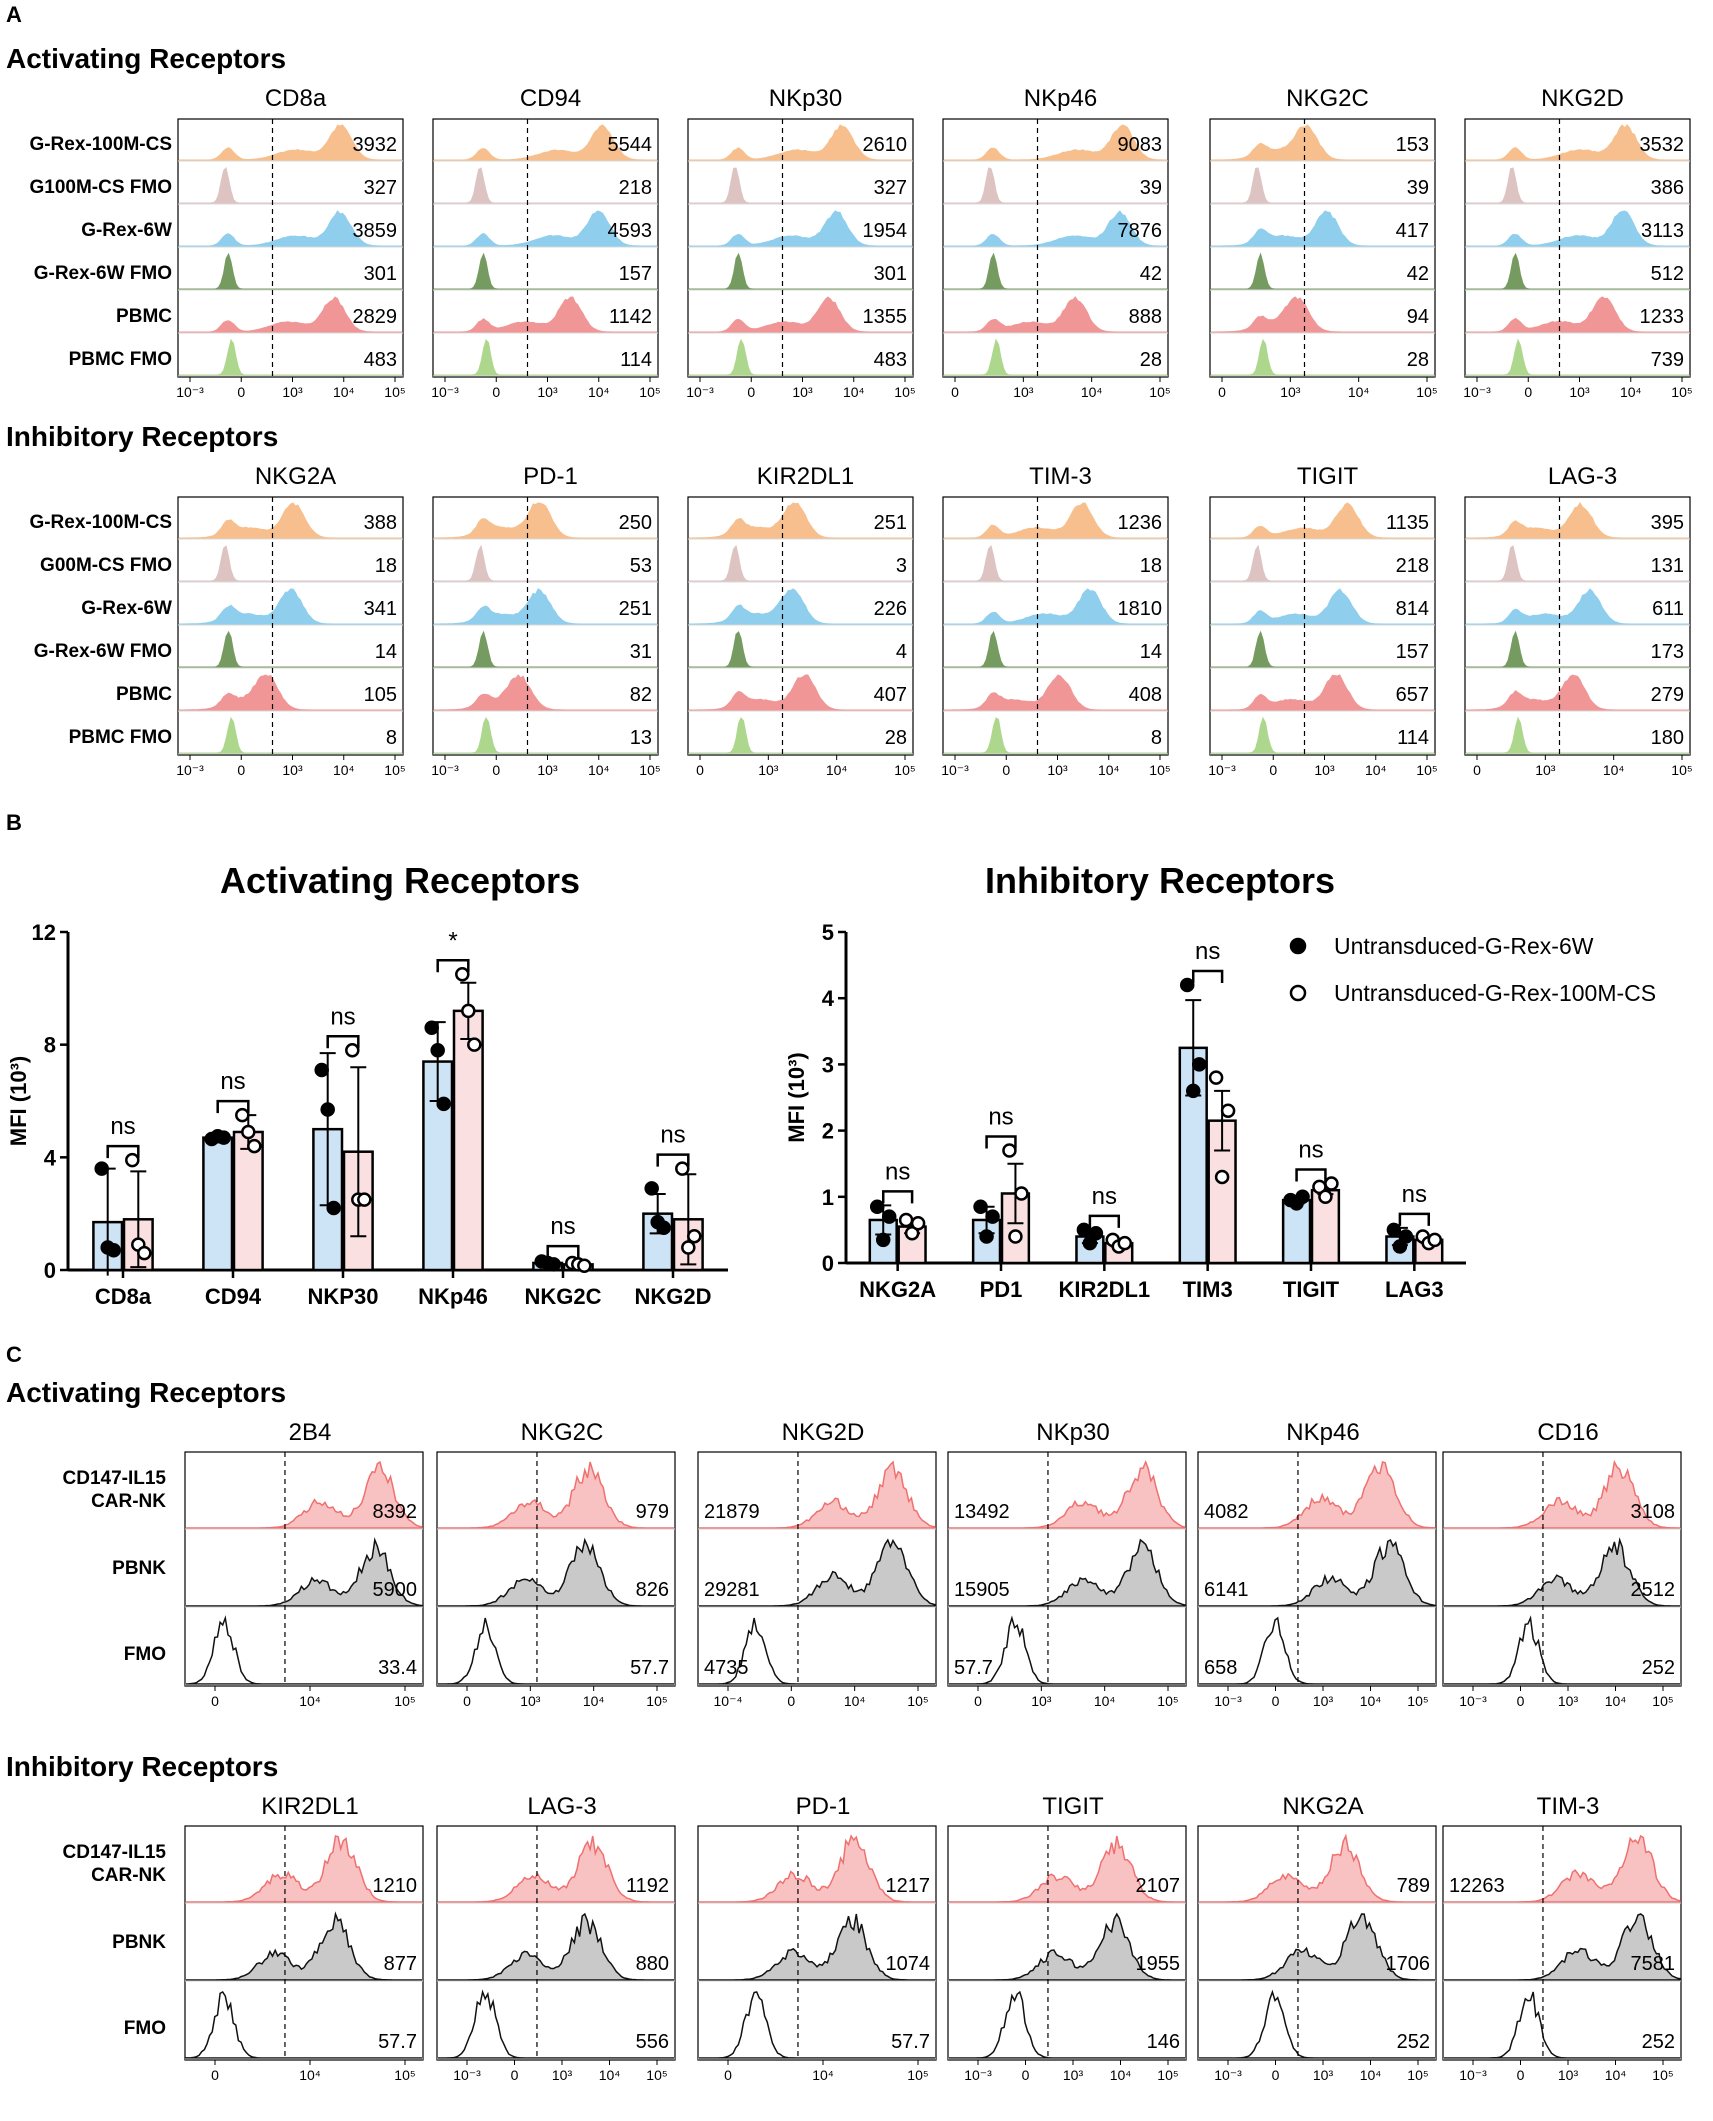 The width and height of the screenshot is (1713, 2121). Describe the element at coordinates (1327, 98) in the screenshot. I see `marker-title: NKG2C` at that location.